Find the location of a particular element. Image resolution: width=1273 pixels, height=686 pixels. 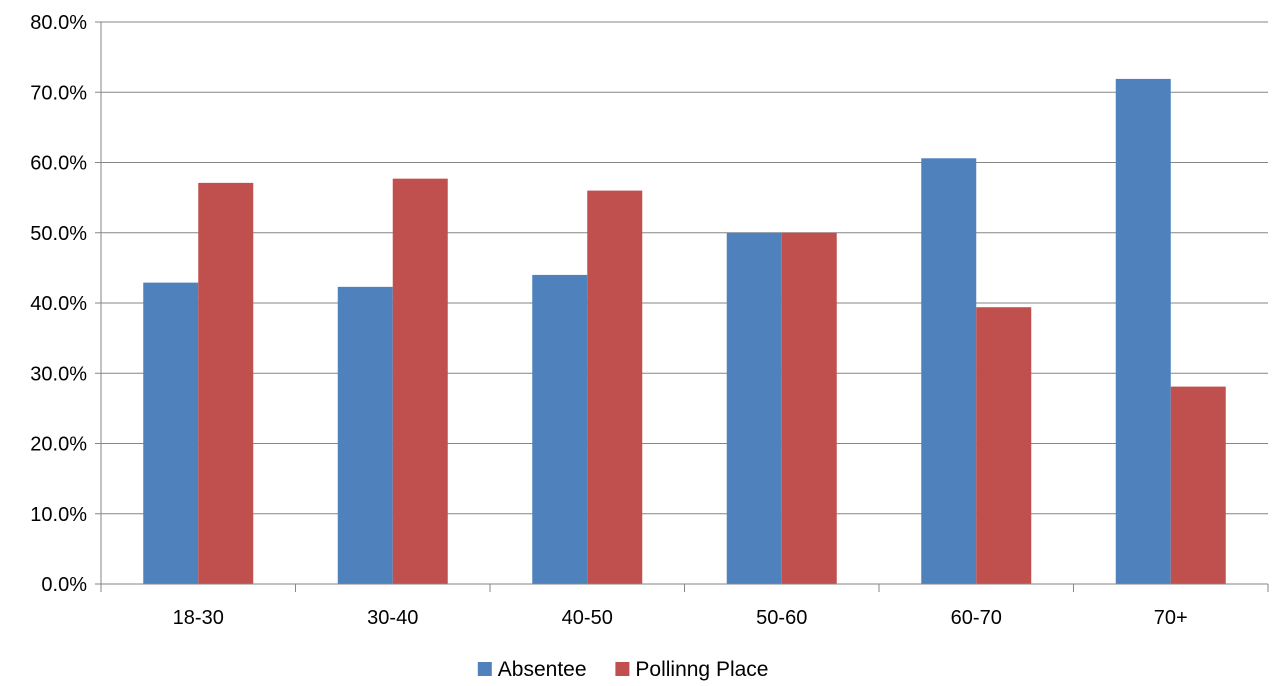

y-tick-label: 20.0% is located at coordinates (58, 445).